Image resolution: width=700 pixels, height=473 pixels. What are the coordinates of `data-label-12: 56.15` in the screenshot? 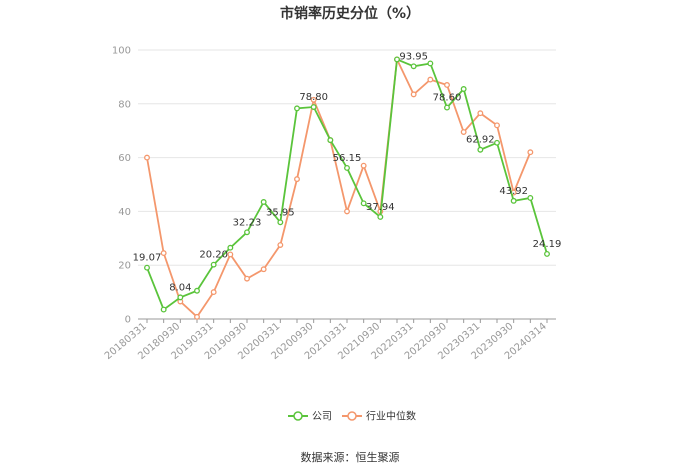 It's located at (347, 158).